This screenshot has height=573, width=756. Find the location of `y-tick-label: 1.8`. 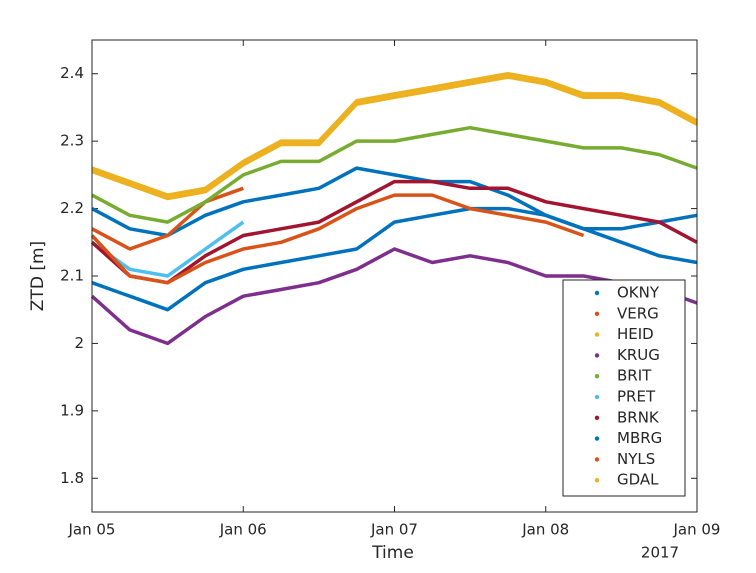

y-tick-label: 1.8 is located at coordinates (72, 478).